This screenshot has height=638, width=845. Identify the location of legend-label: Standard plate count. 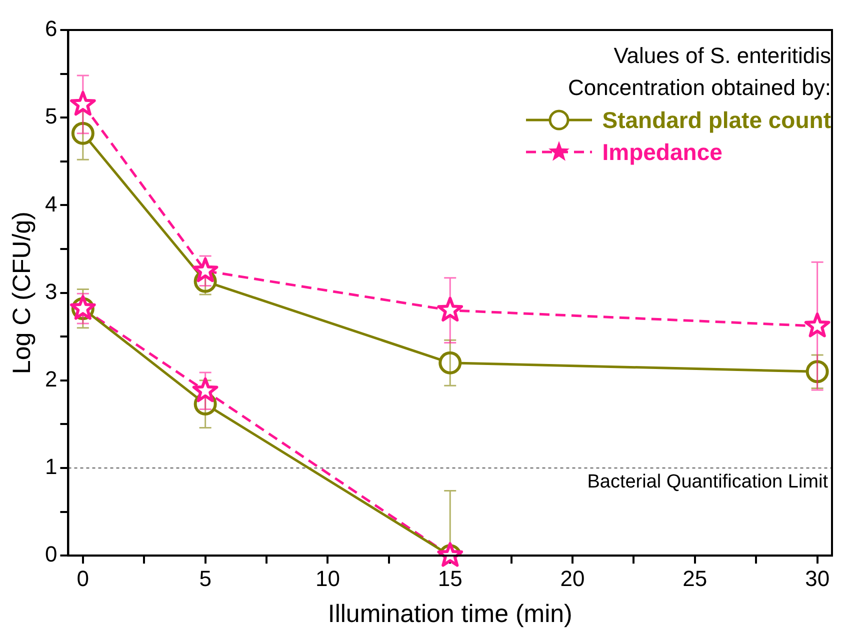
(716, 120).